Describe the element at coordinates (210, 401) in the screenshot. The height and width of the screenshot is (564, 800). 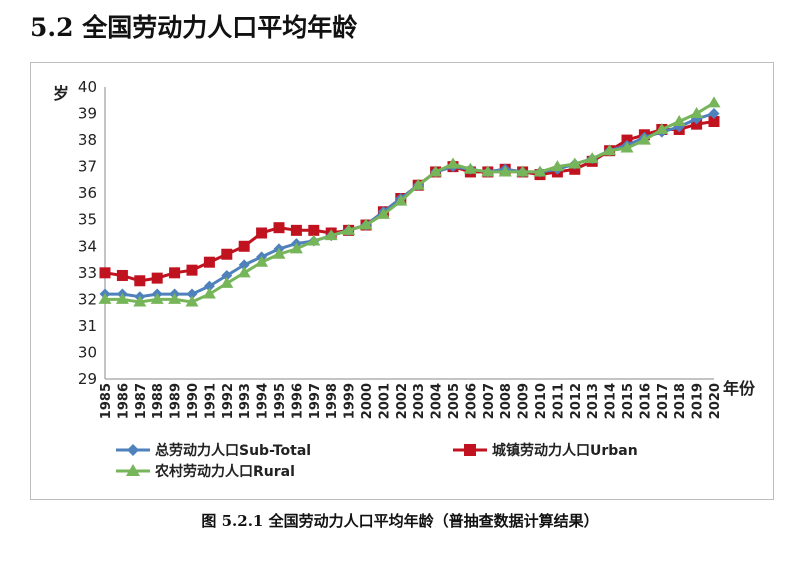
I see `x-tick-label: 1991` at that location.